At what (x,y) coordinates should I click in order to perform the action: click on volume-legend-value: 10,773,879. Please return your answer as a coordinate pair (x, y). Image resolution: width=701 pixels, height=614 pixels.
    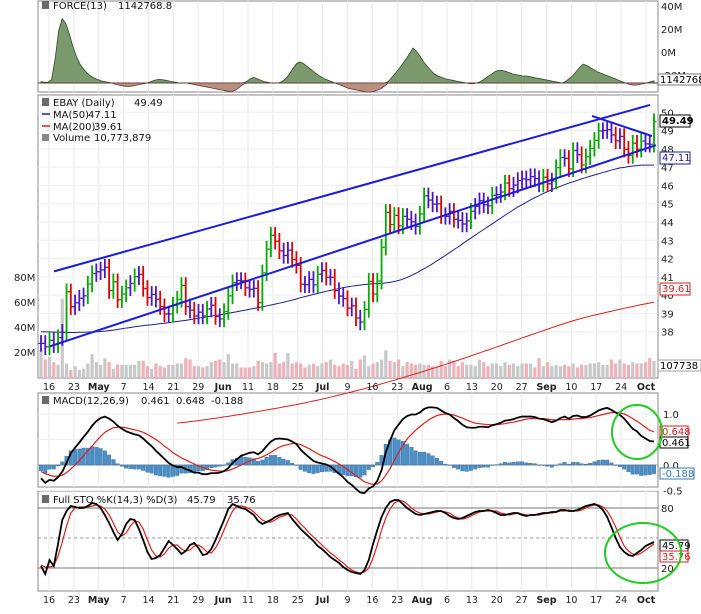
    Looking at the image, I should click on (122, 138).